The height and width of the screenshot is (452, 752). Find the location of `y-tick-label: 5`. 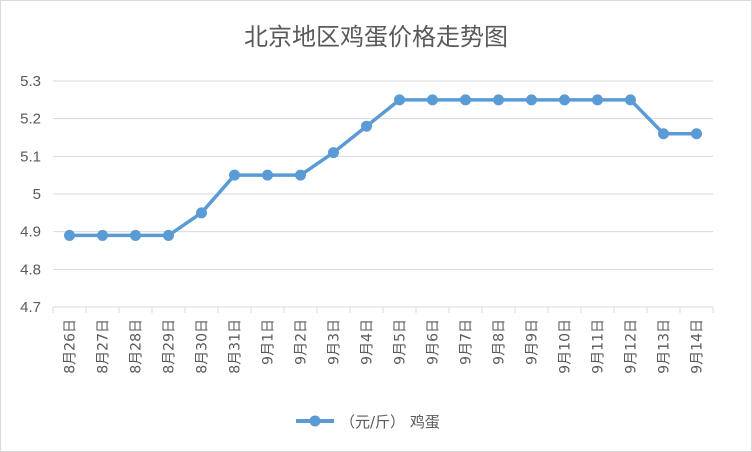

y-tick-label: 5 is located at coordinates (37, 194).